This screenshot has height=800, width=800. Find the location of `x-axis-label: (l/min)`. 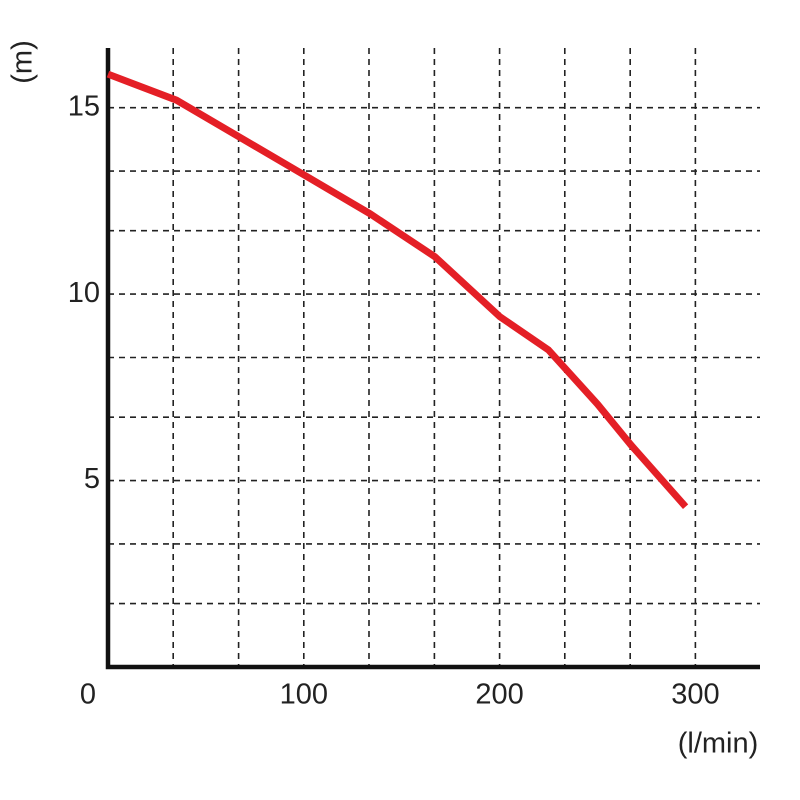

x-axis-label: (l/min) is located at coordinates (718, 744).